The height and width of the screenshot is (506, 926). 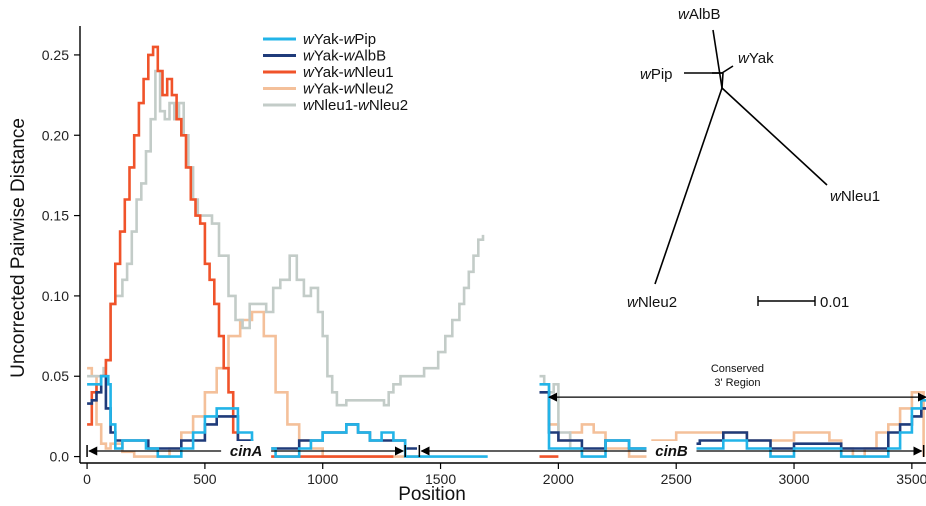 I want to click on x-tick-label: 1500, so click(x=440, y=479).